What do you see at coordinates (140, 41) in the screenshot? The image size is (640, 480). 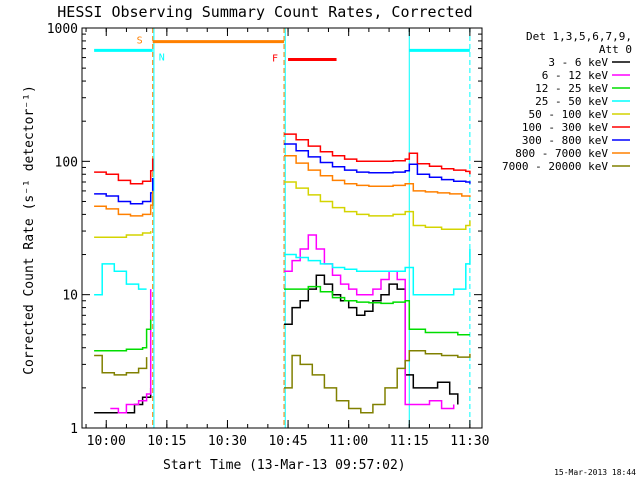 I see `band-label-2: S` at bounding box center [140, 41].